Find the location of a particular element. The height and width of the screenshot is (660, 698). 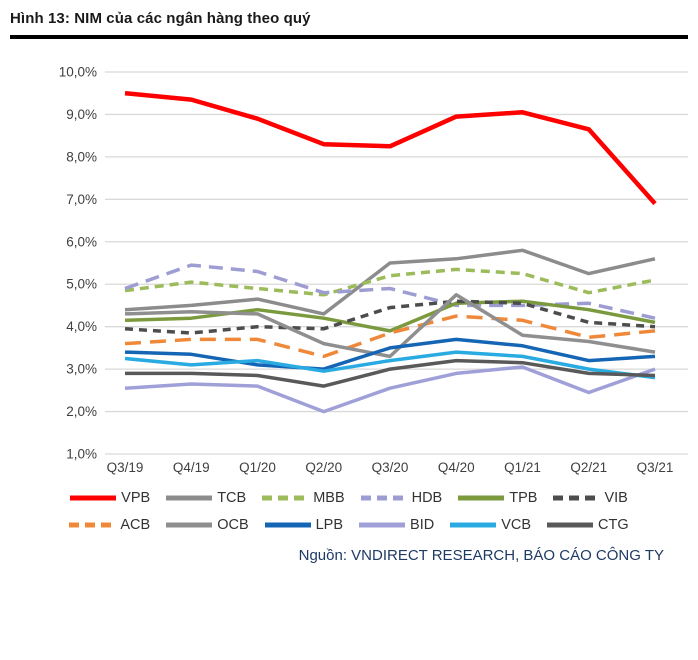

ACB-line-swatch is located at coordinates (92, 525).